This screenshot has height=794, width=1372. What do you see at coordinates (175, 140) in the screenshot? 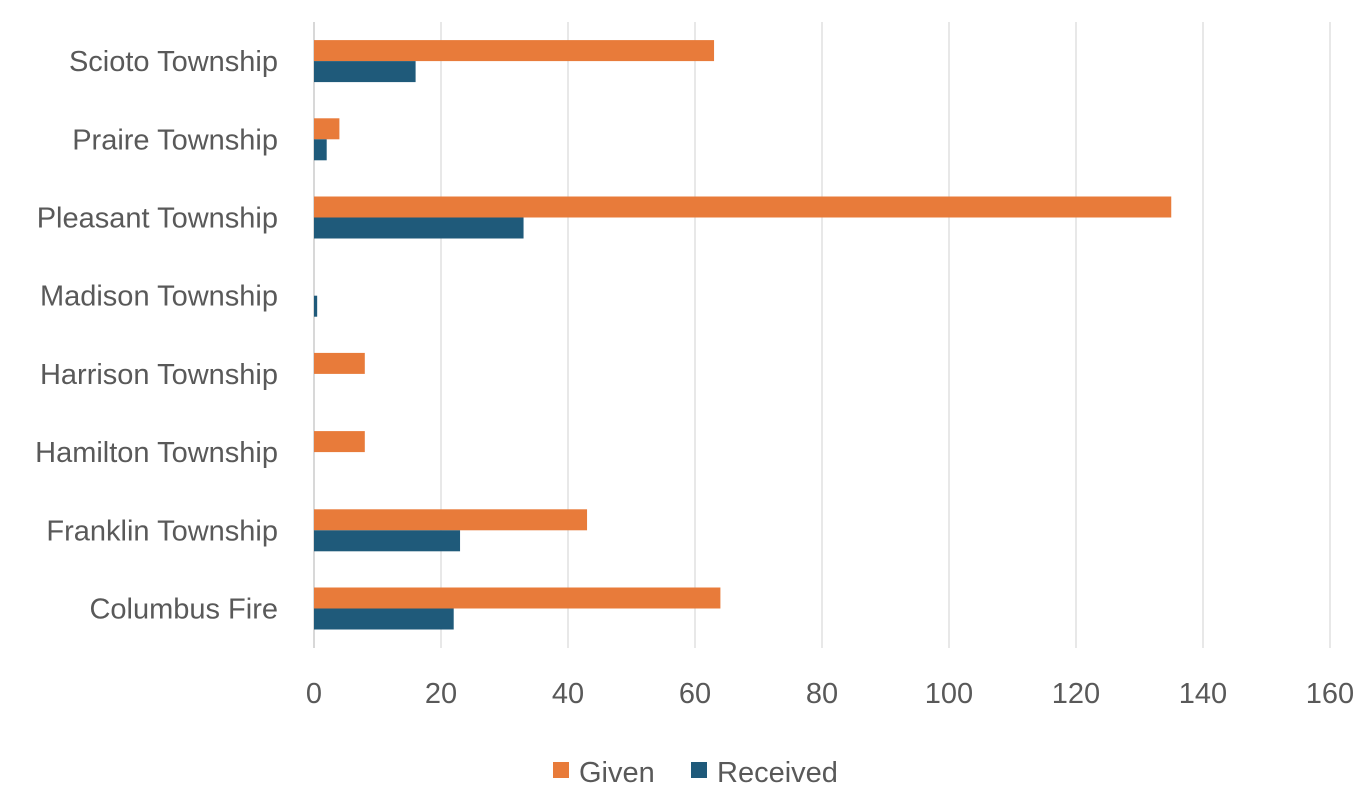
I see `category-label: Praire Township` at bounding box center [175, 140].